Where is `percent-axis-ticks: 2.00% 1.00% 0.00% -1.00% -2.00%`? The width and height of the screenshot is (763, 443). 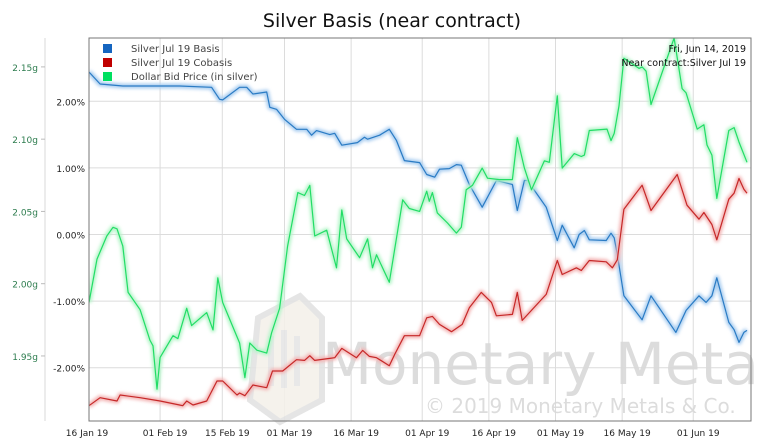
percent-axis-ticks: 2.00% 1.00% 0.00% -1.00% -2.00% is located at coordinates (69, 236).